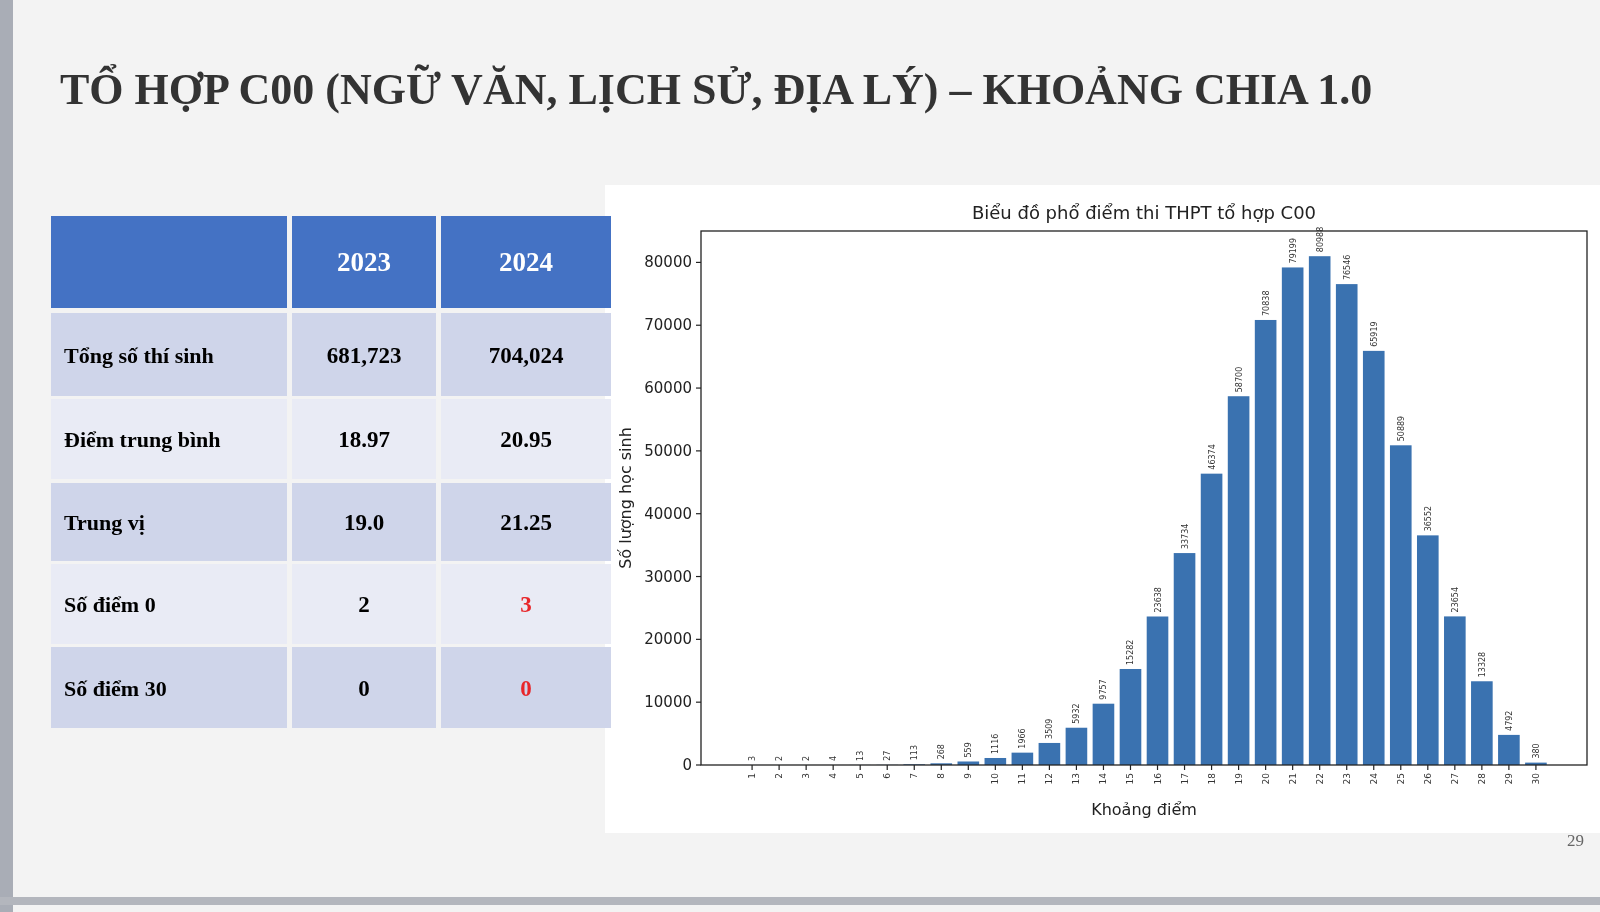 The width and height of the screenshot is (1600, 912). What do you see at coordinates (1428, 518) in the screenshot?
I see `data-label: 36552` at bounding box center [1428, 518].